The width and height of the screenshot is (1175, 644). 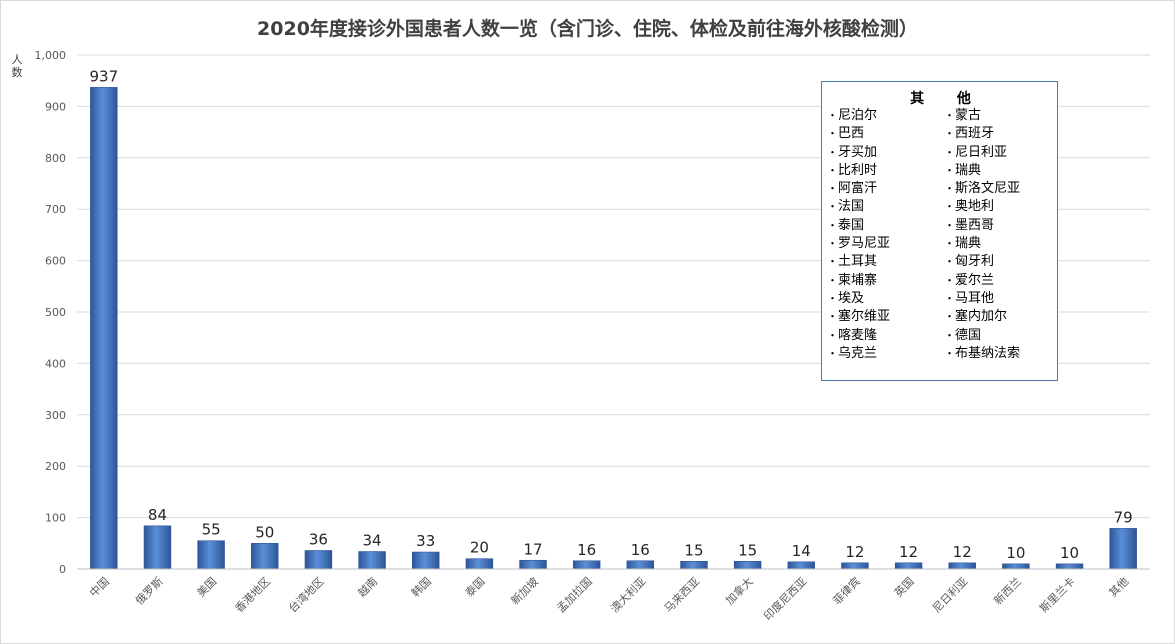 I want to click on x-tick-label: 台湾地区, so click(x=306, y=594).